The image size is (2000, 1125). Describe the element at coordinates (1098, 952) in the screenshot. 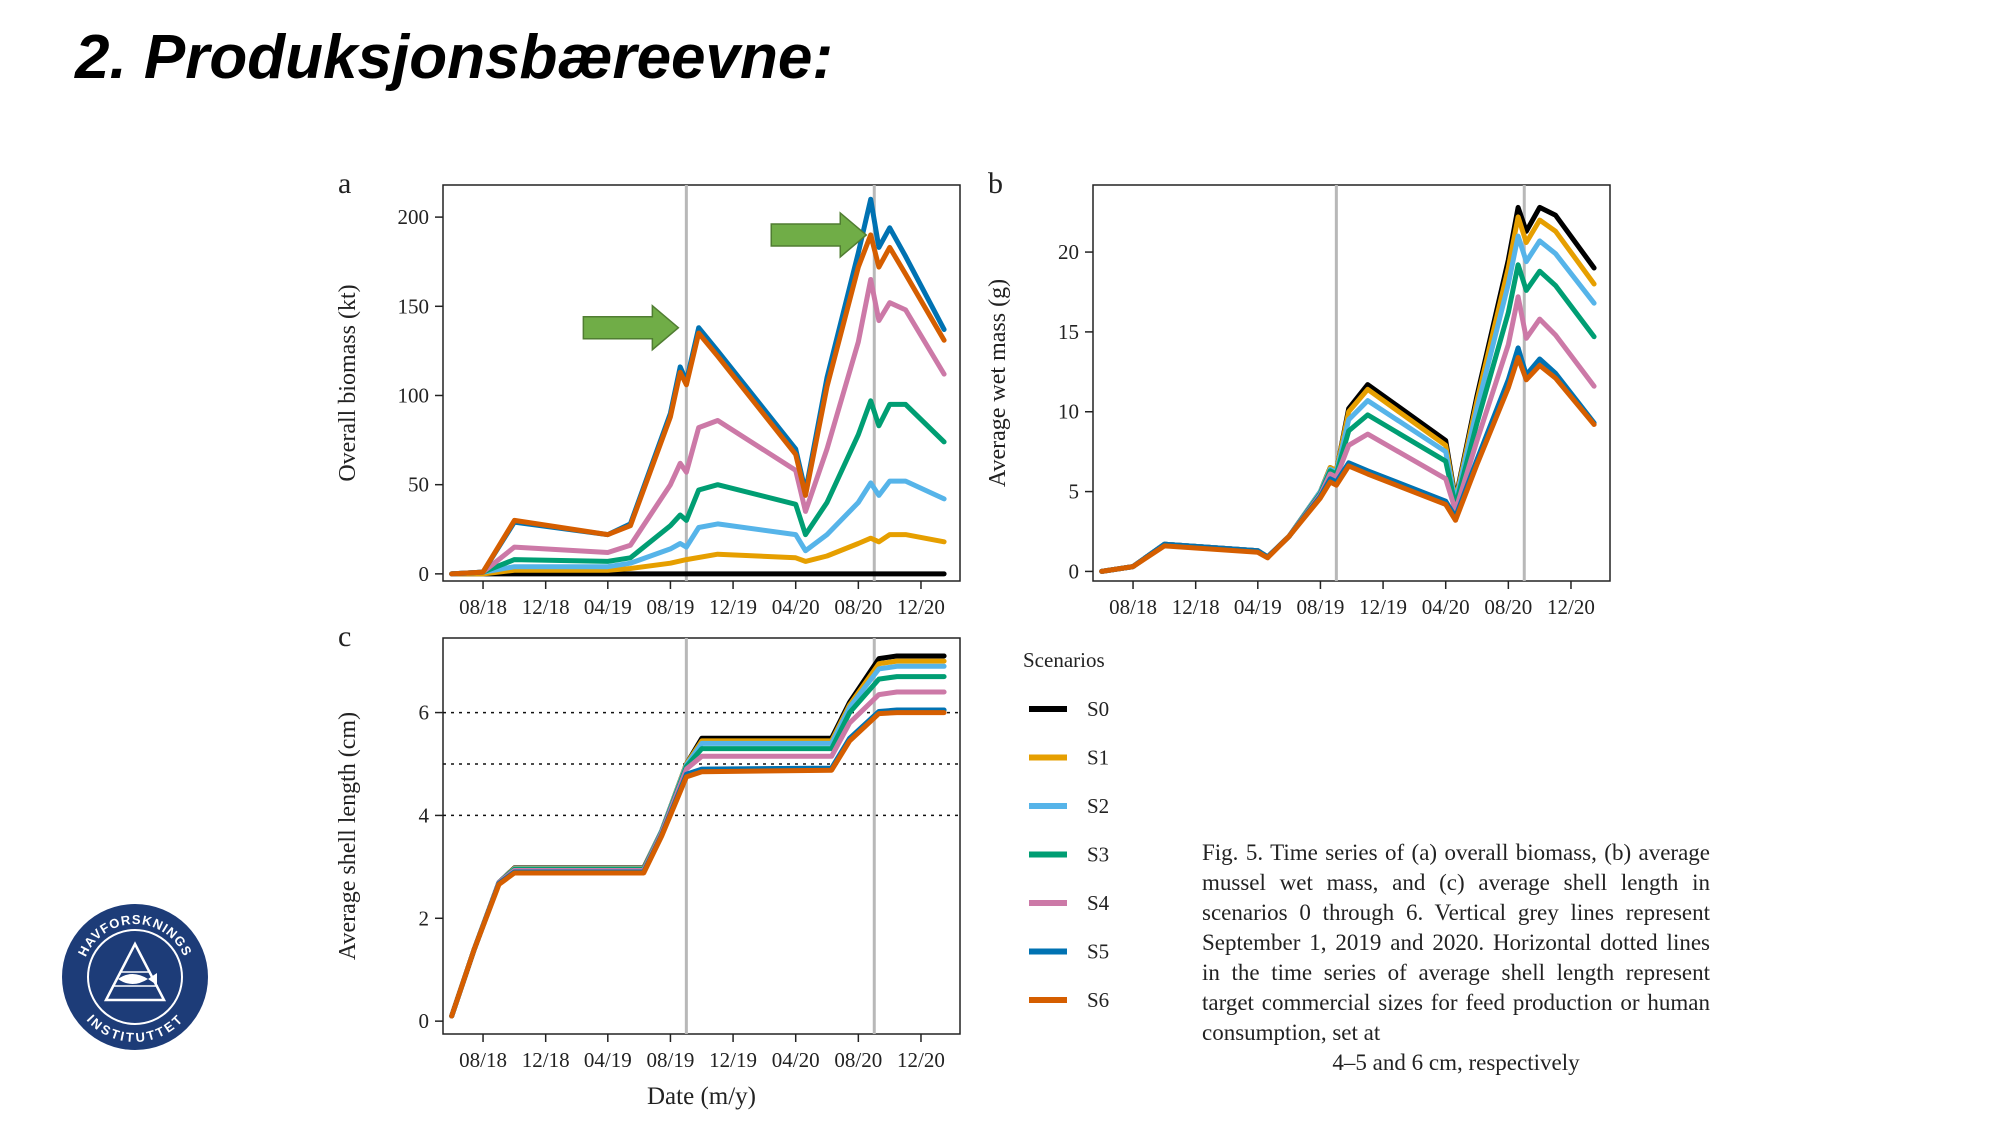

I see `legend-label-s5: S5` at that location.